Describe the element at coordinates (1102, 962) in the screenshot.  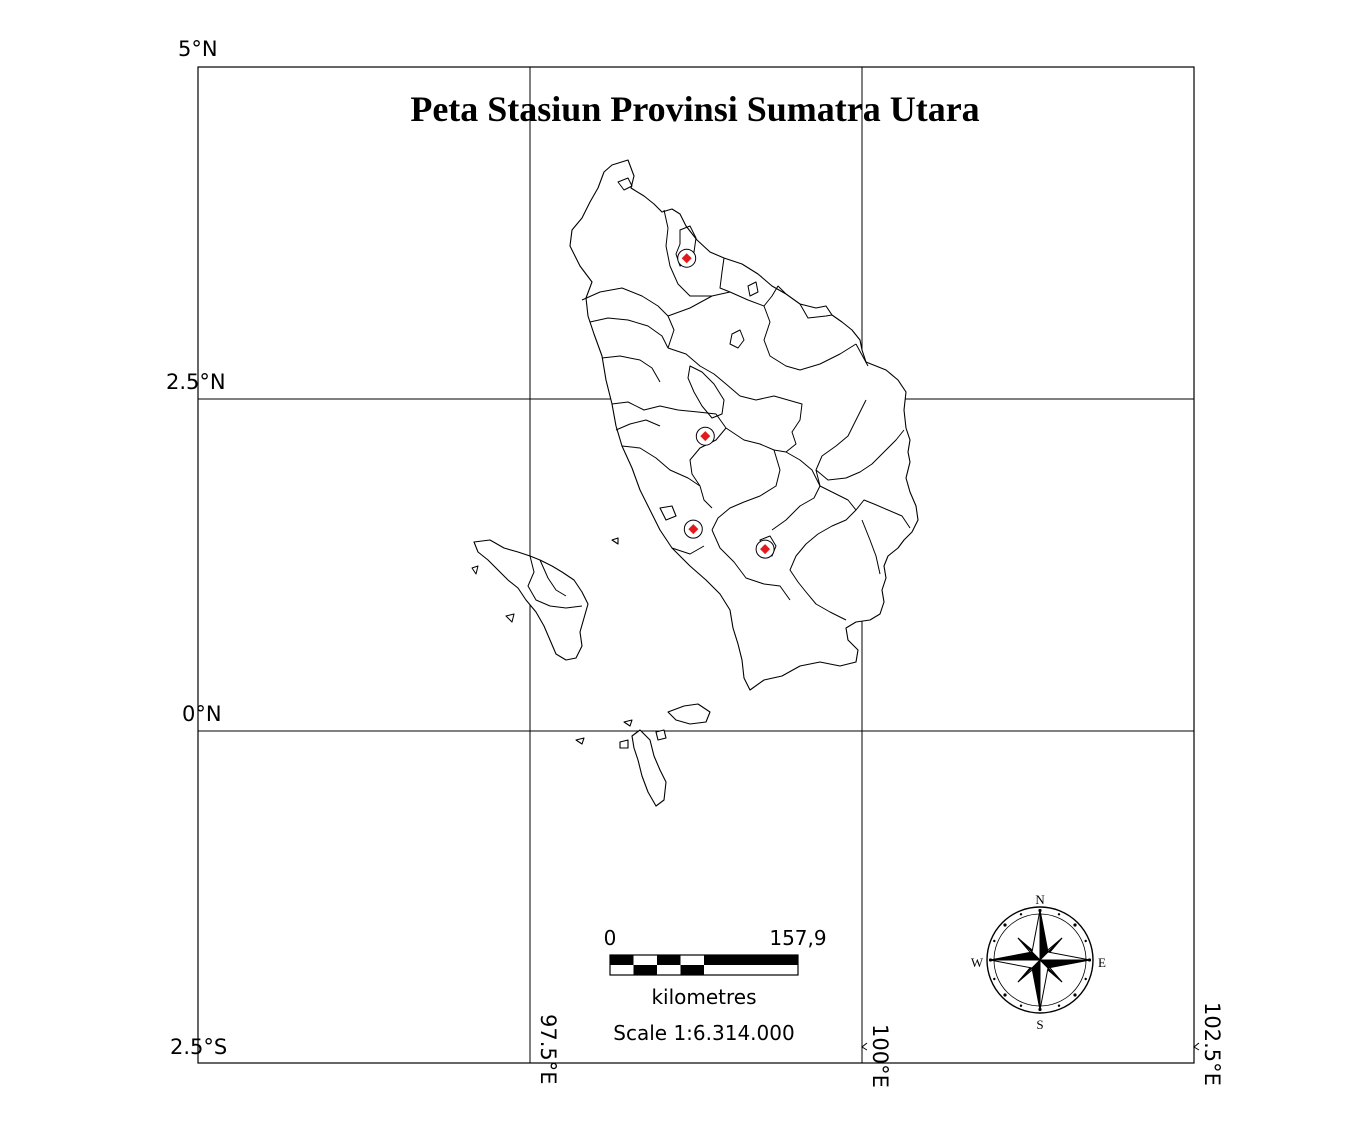
I see `compass-label-e: E` at that location.